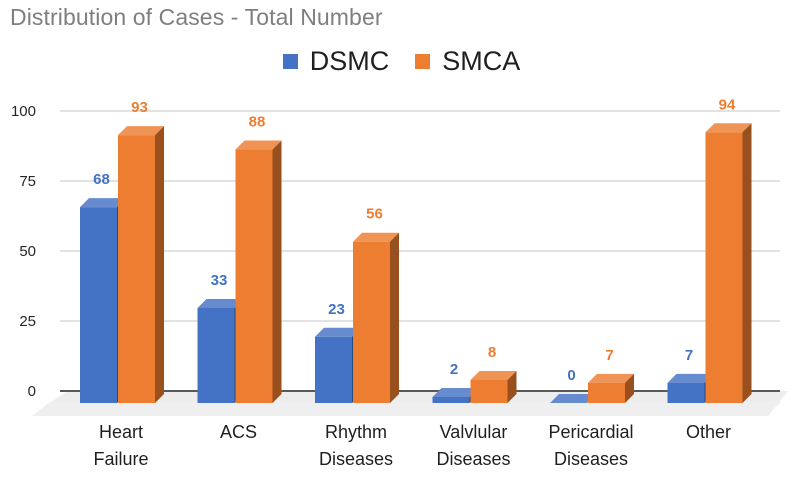 This screenshot has height=483, width=803. What do you see at coordinates (492, 352) in the screenshot?
I see `data-label-smca: 8` at bounding box center [492, 352].